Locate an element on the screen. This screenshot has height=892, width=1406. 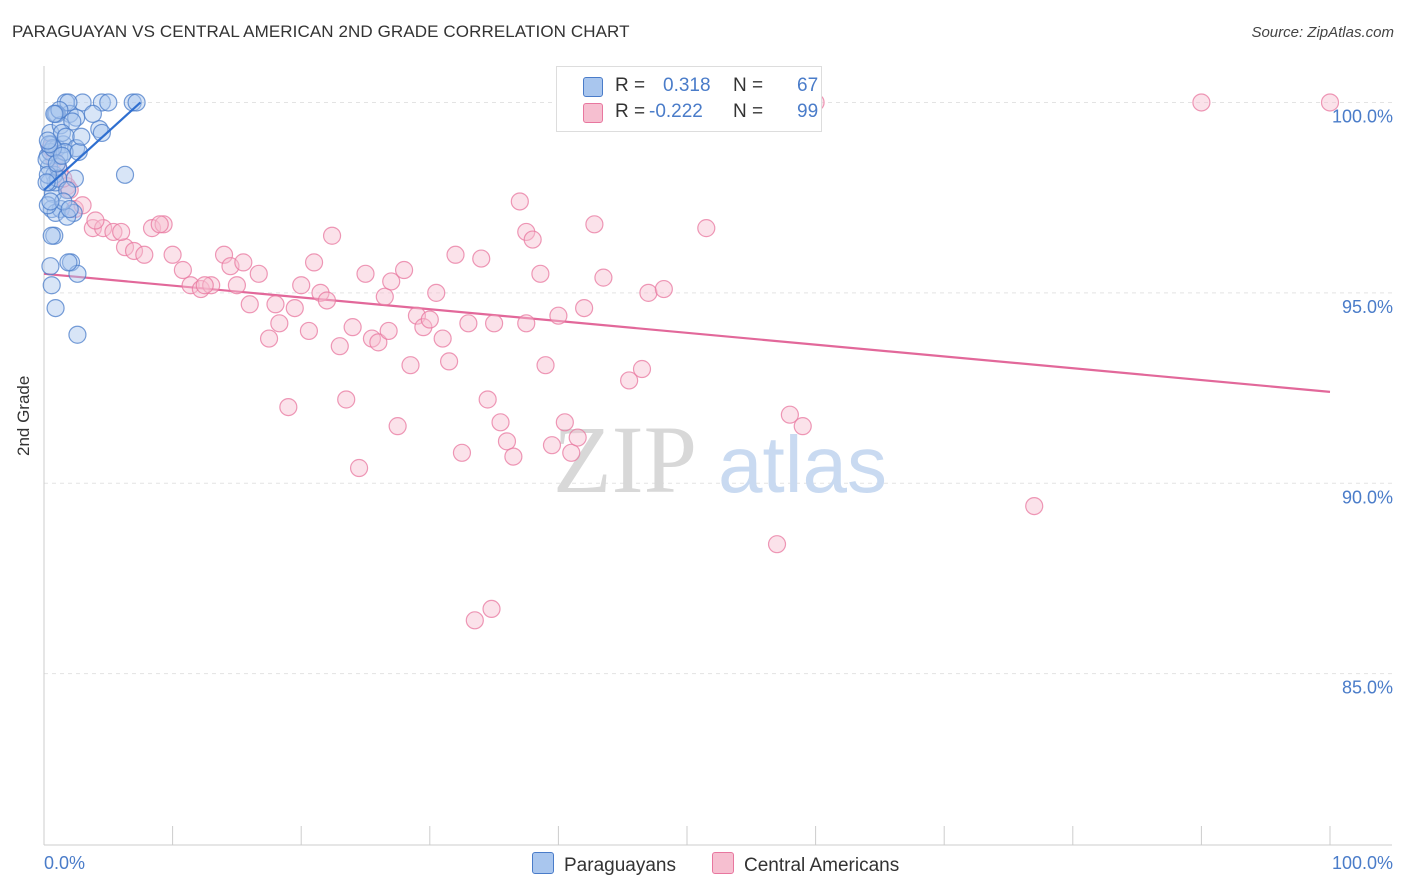
y-tick-label: 85.0% is located at coordinates (1367, 688).